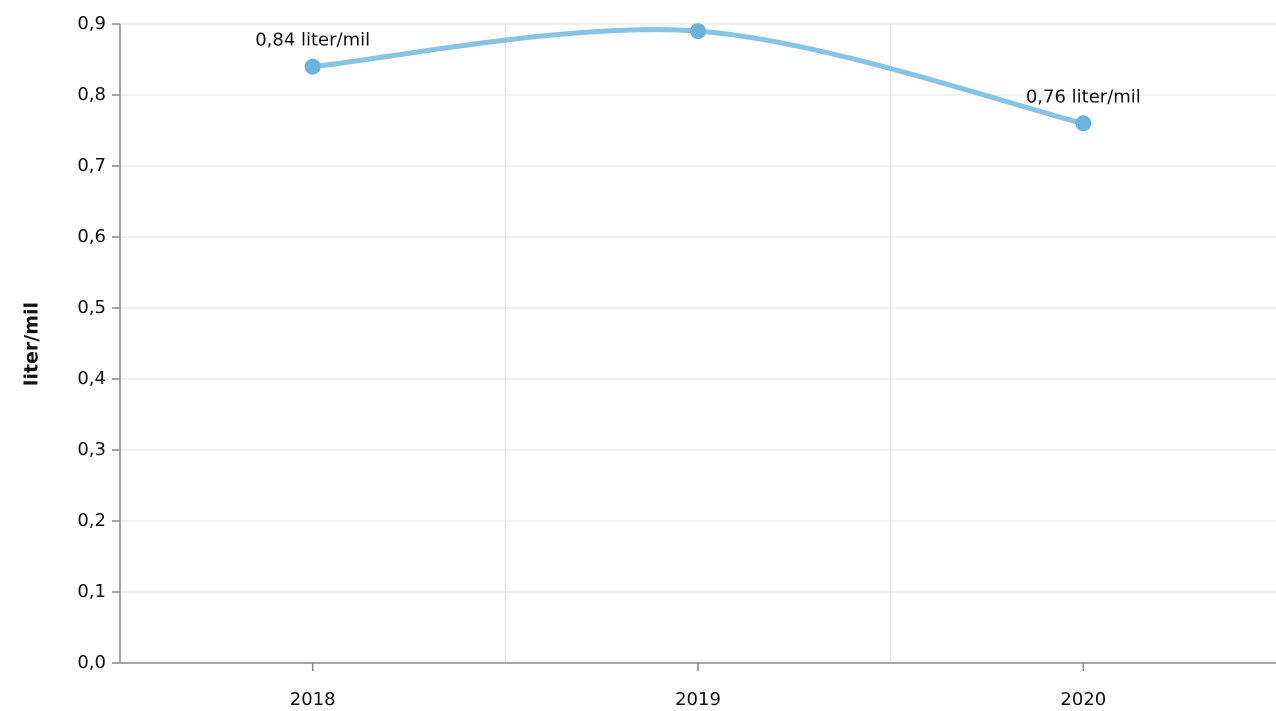 This screenshot has height=711, width=1276. What do you see at coordinates (91, 662) in the screenshot?
I see `y-tick-label: 0,0` at bounding box center [91, 662].